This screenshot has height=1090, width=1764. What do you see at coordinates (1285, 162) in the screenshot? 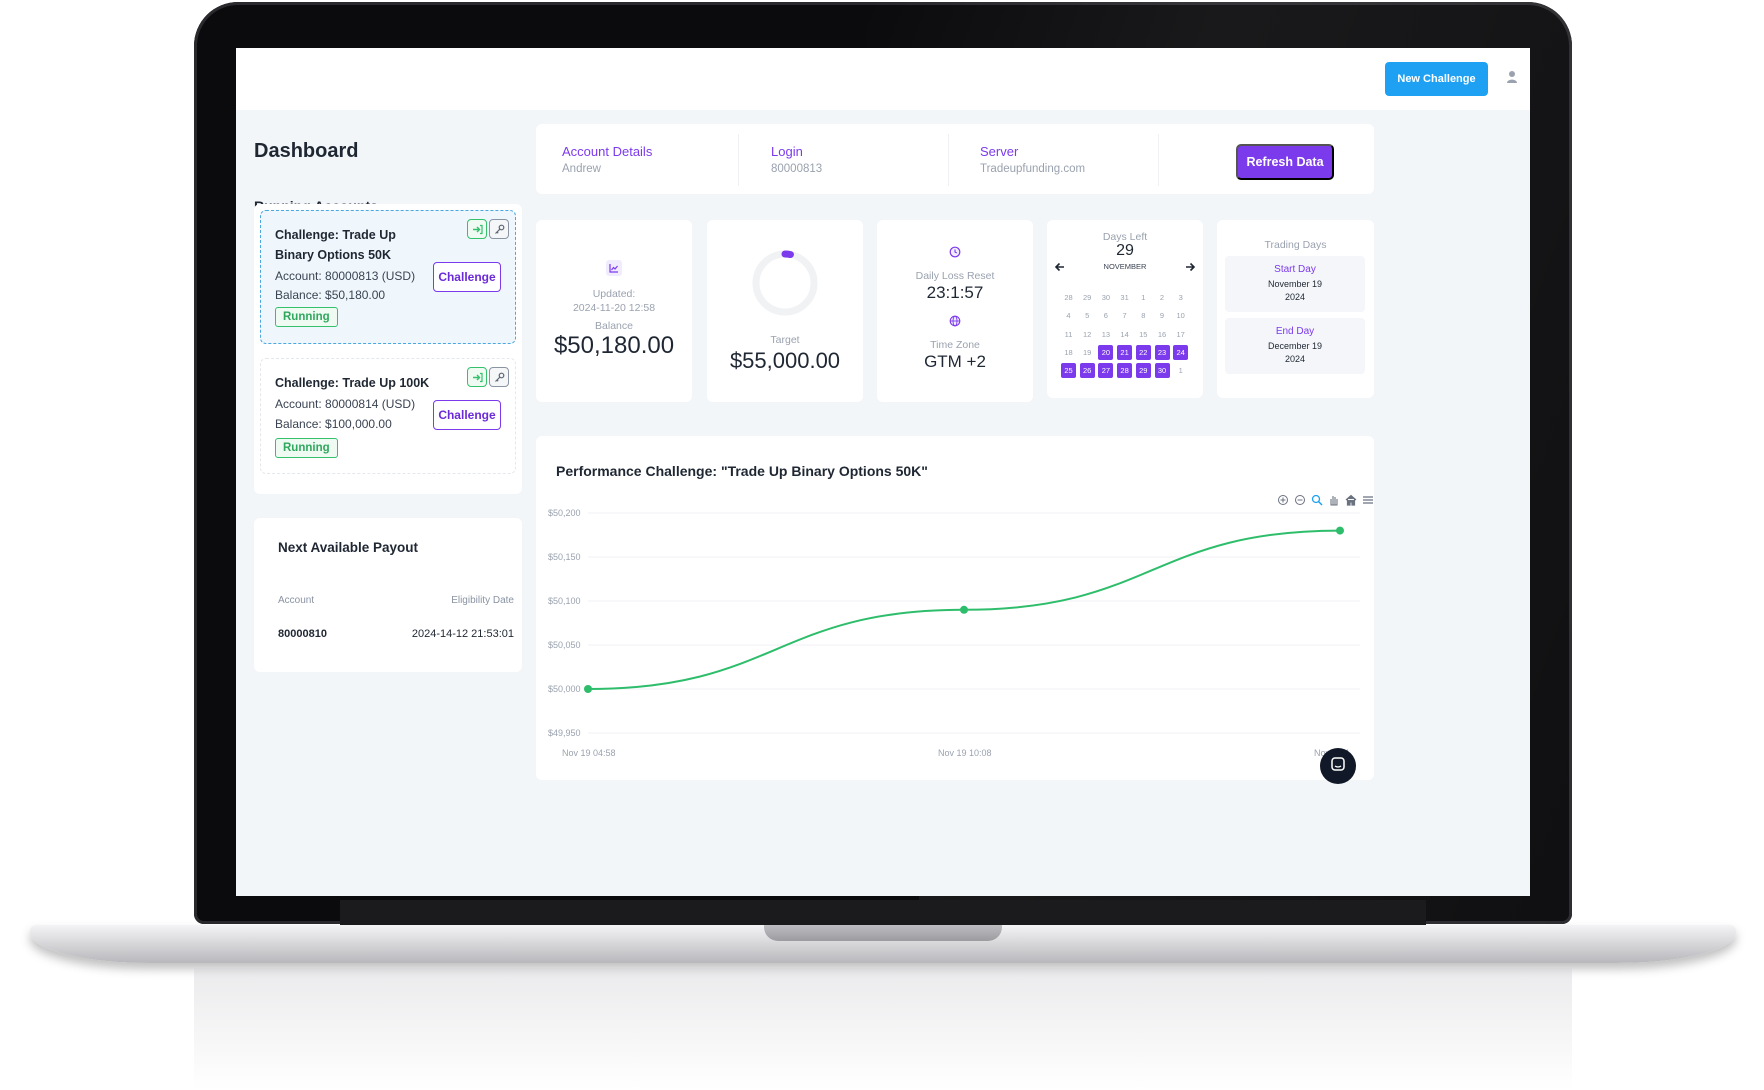
I see `refresh-data-button: Refresh Data` at bounding box center [1285, 162].